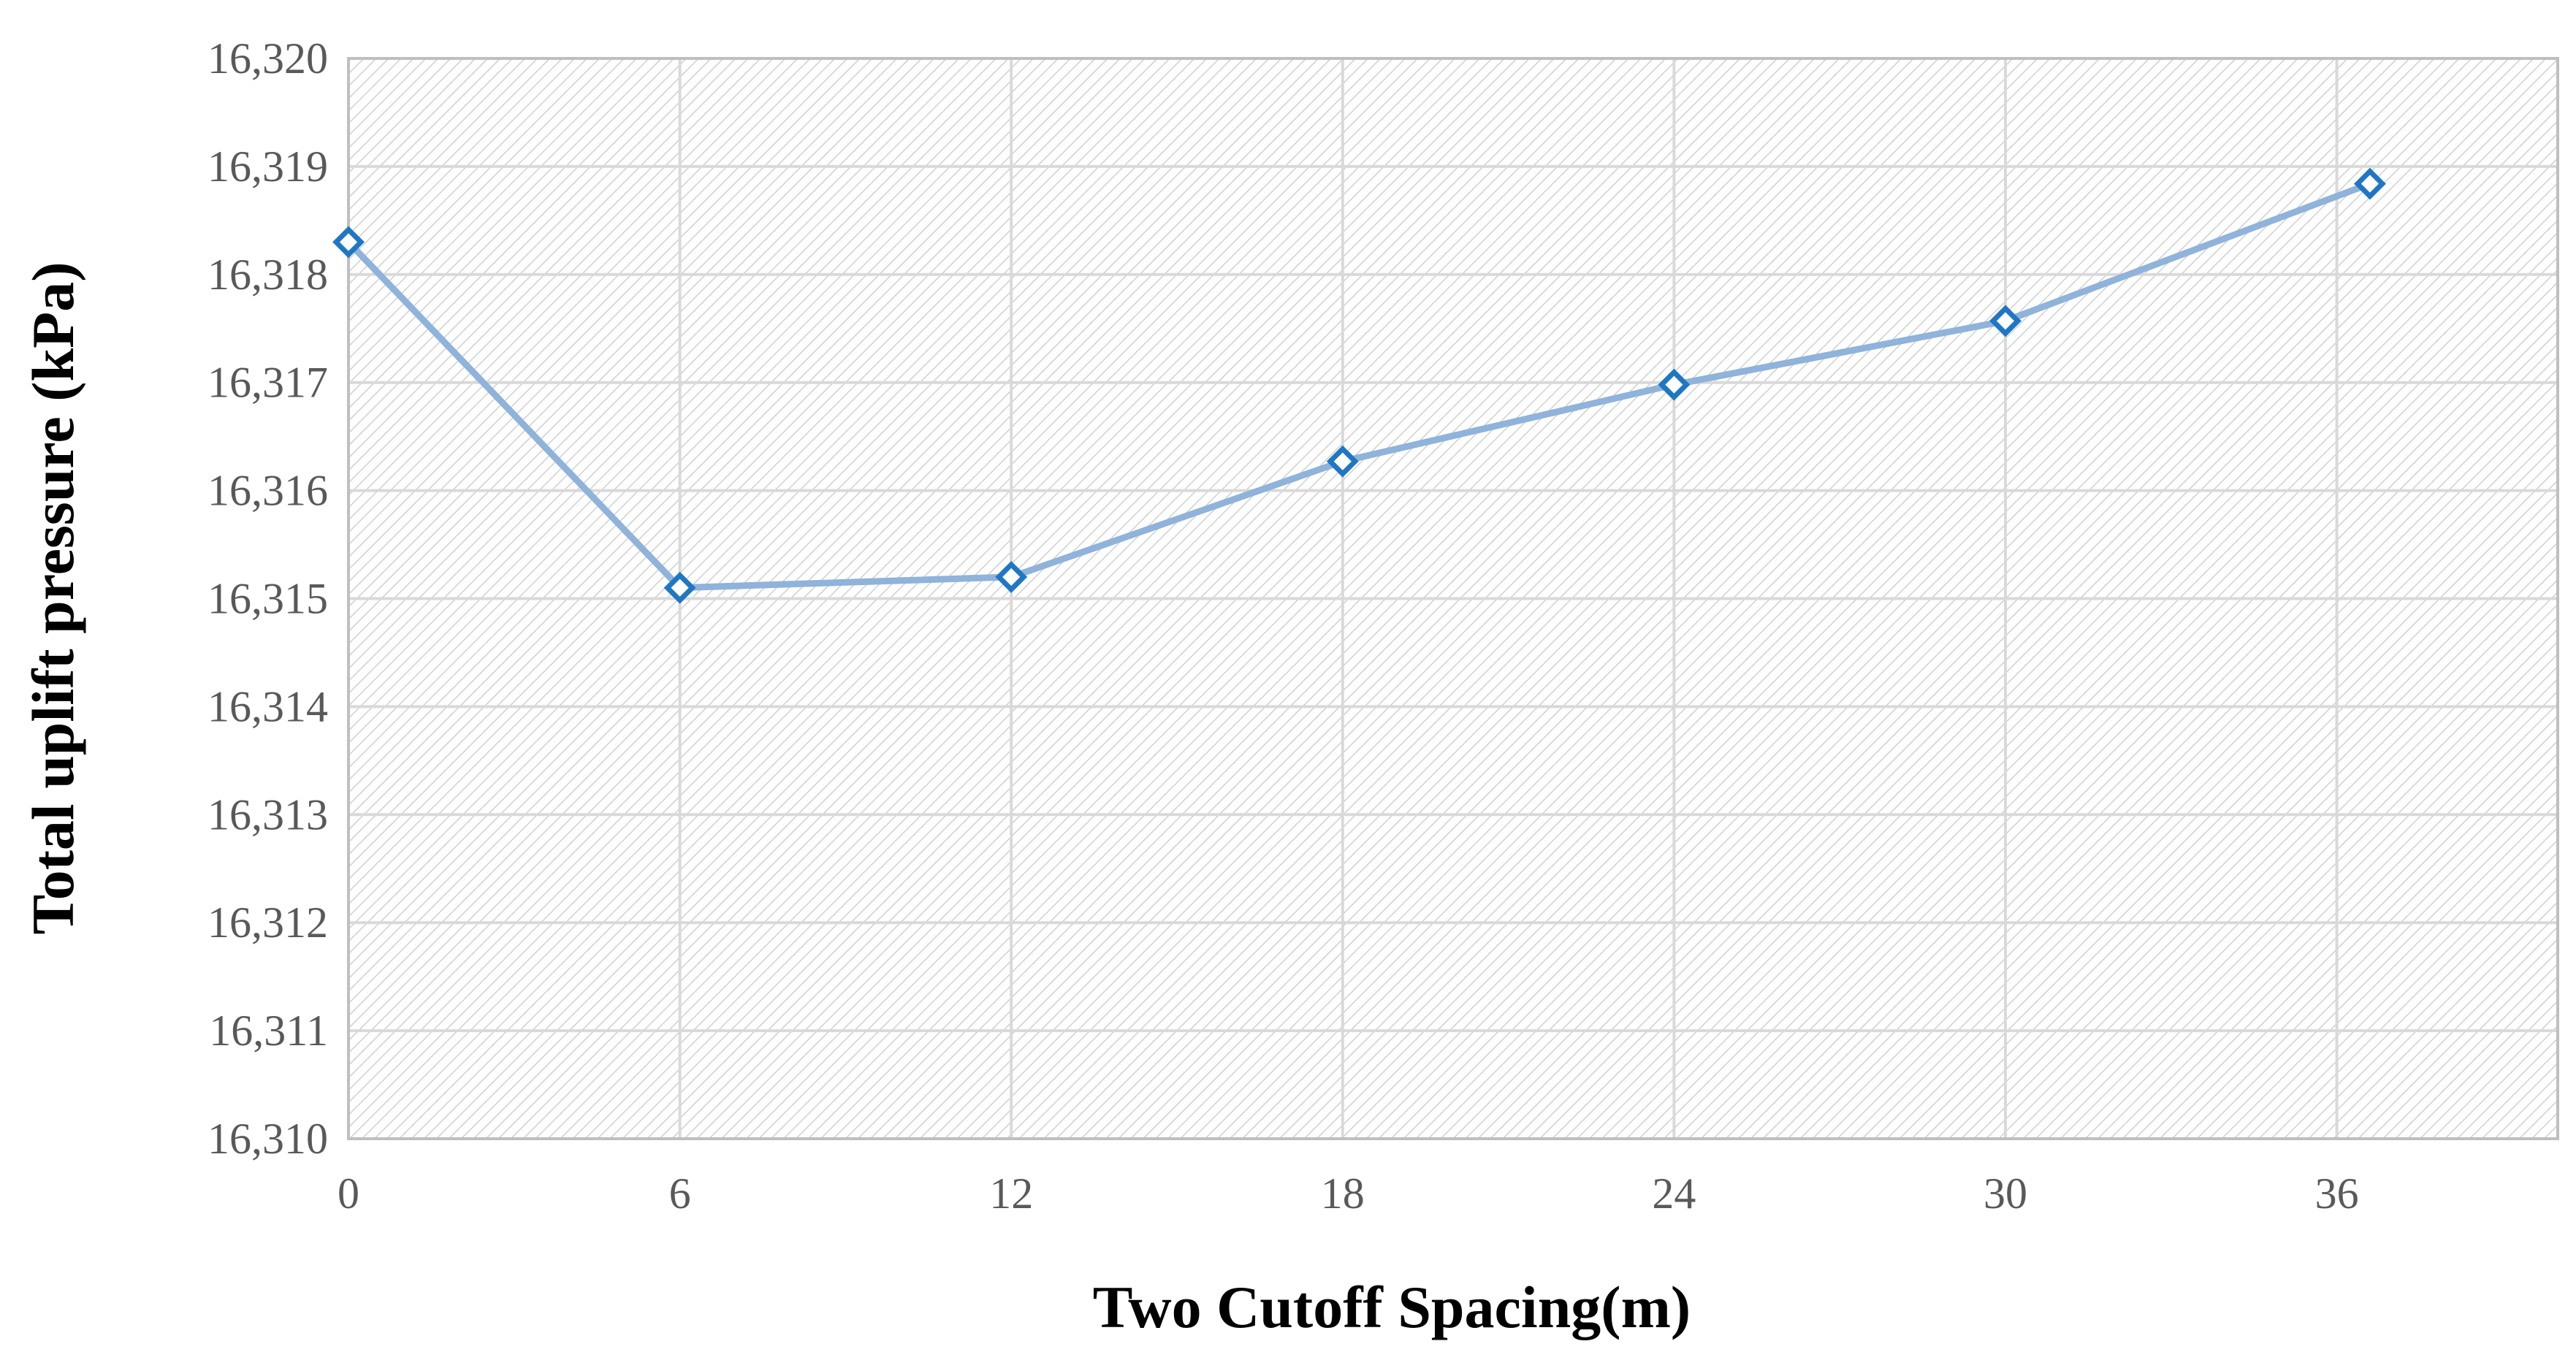 This screenshot has height=1371, width=2576. I want to click on y-tick-label: 16,317, so click(268, 383).